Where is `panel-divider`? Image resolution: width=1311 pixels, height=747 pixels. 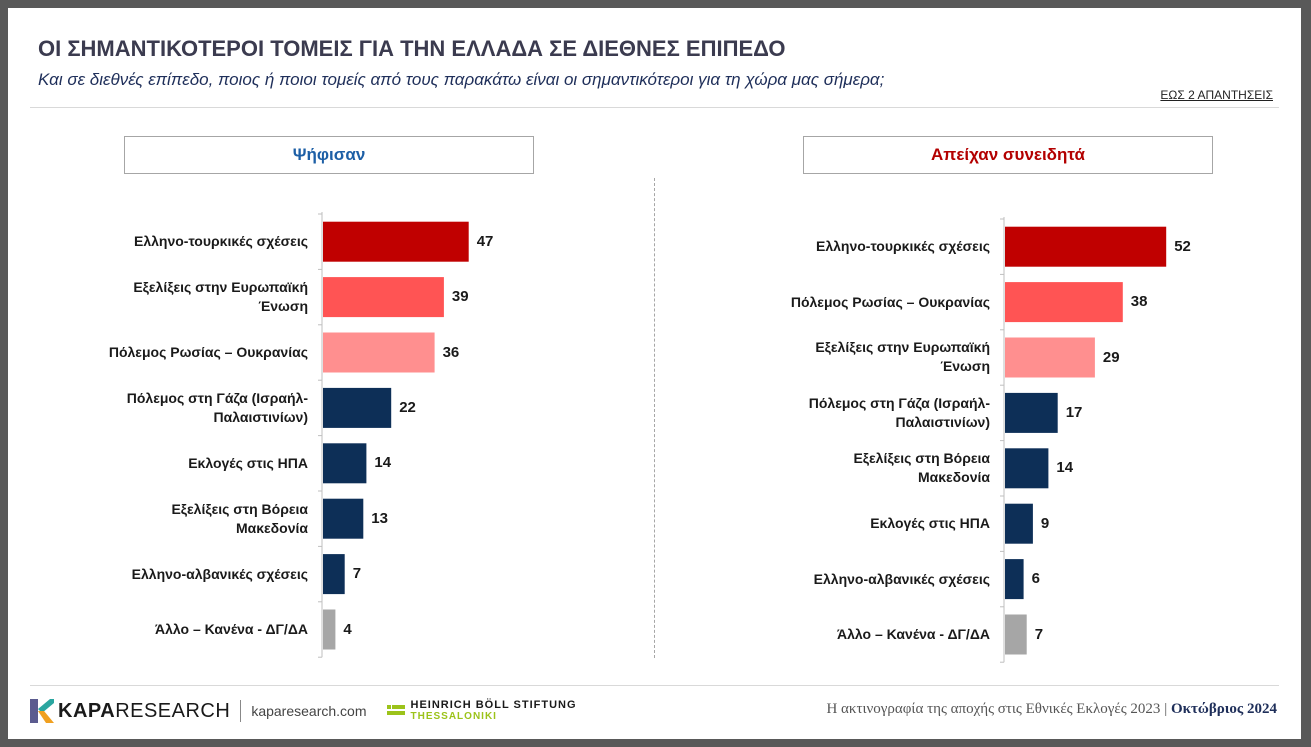 panel-divider is located at coordinates (654, 418).